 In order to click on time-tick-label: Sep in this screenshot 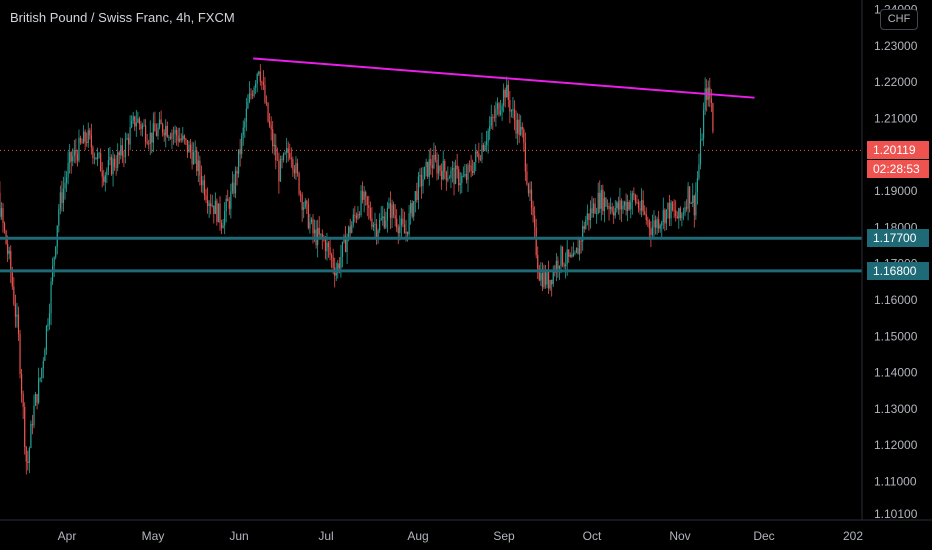, I will do `click(504, 536)`.